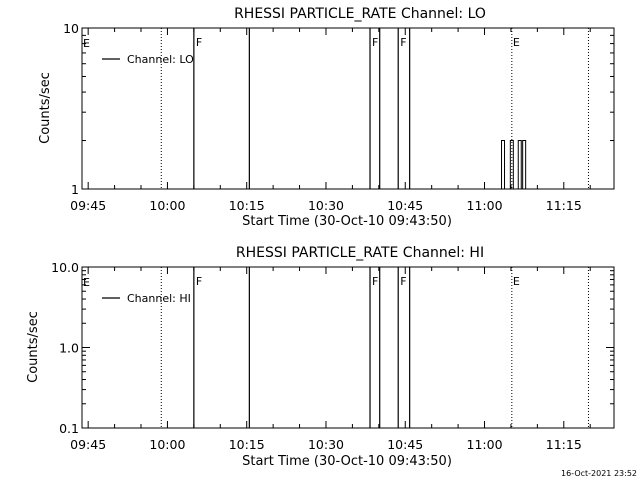 The height and width of the screenshot is (480, 640). What do you see at coordinates (69, 428) in the screenshot?
I see `y-tick-label: 0.1` at bounding box center [69, 428].